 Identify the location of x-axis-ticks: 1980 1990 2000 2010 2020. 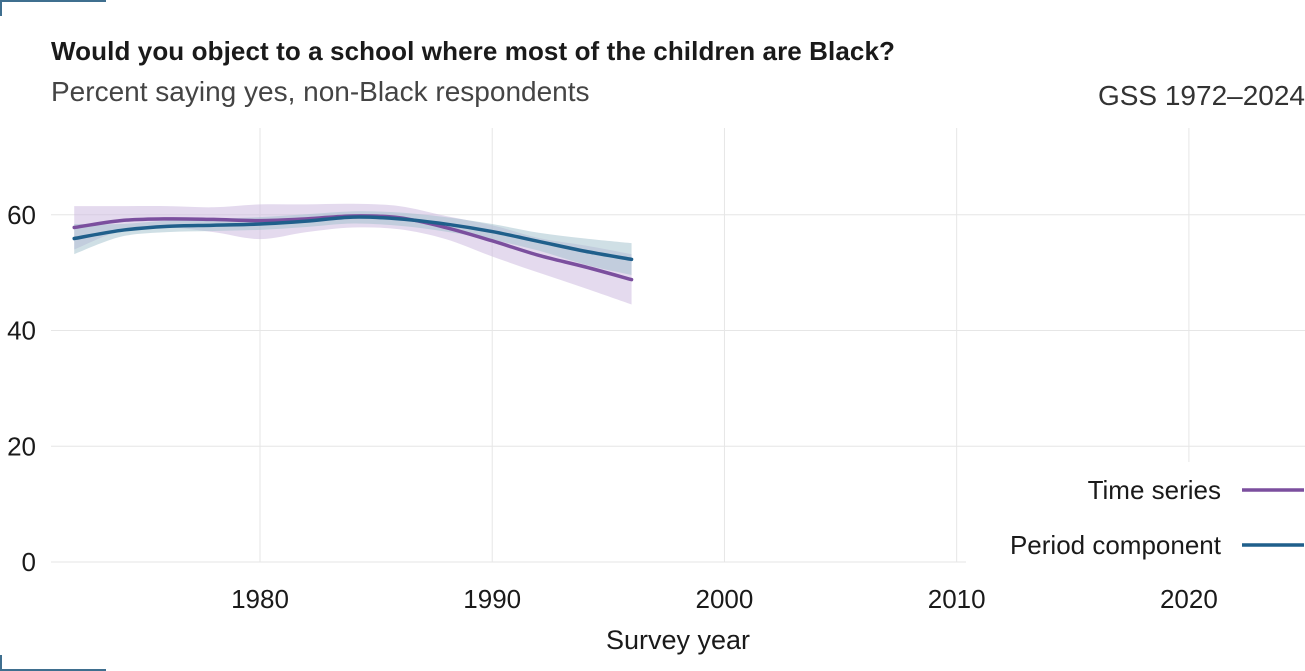
(724, 599).